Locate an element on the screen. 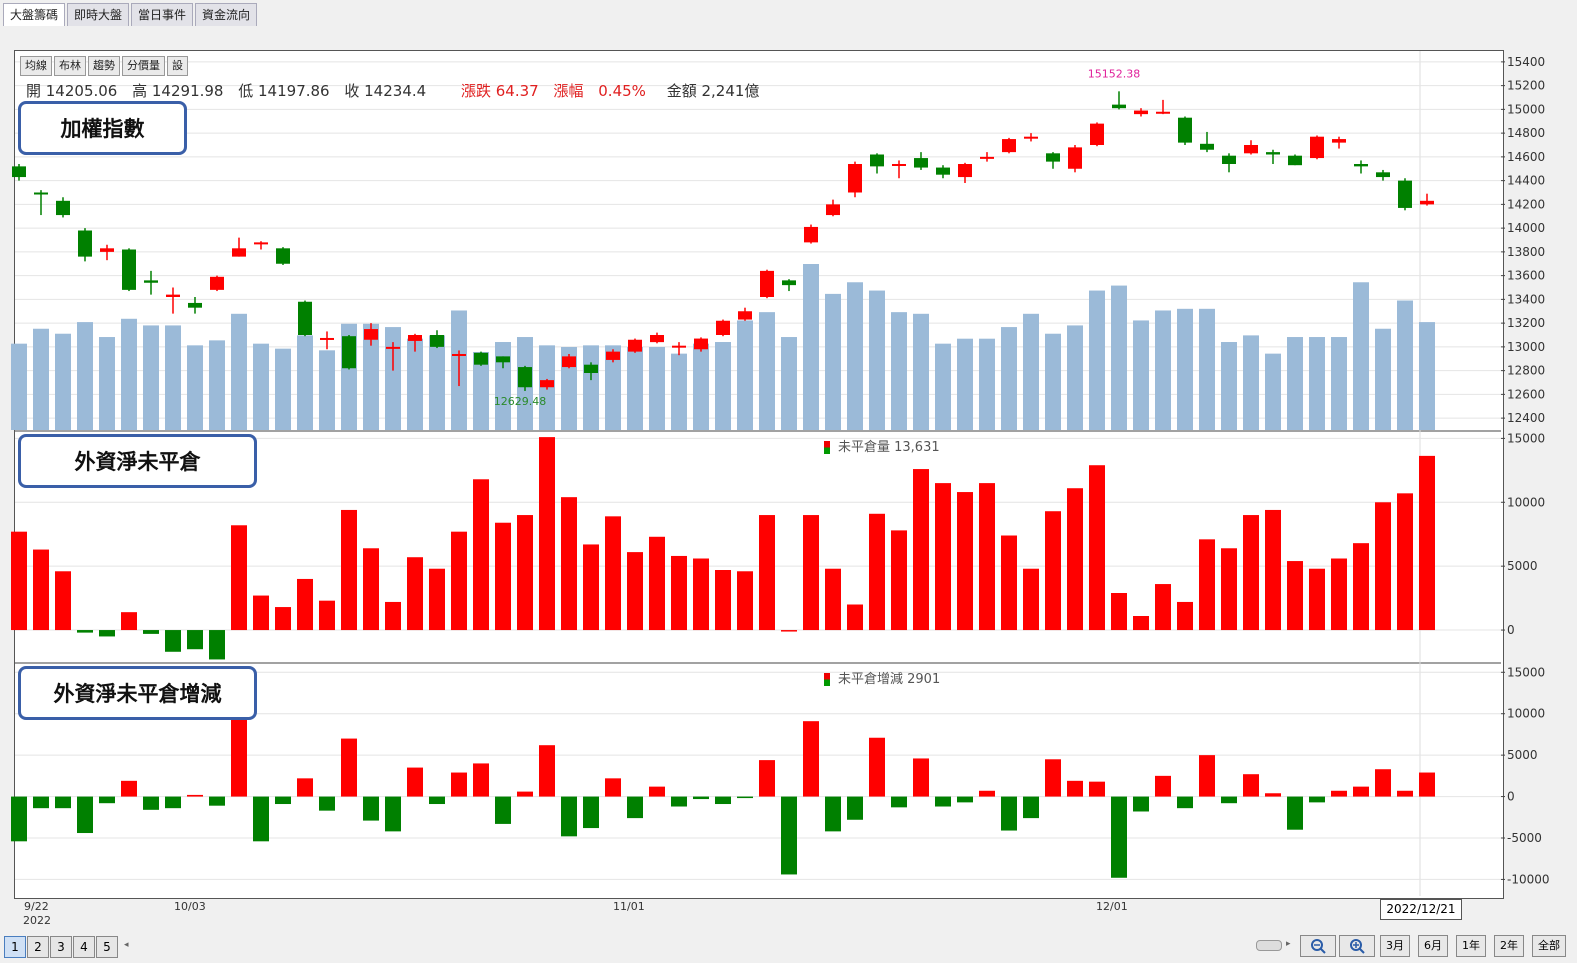 The image size is (1577, 963). scroll-left-icon: ◂ is located at coordinates (126, 945).